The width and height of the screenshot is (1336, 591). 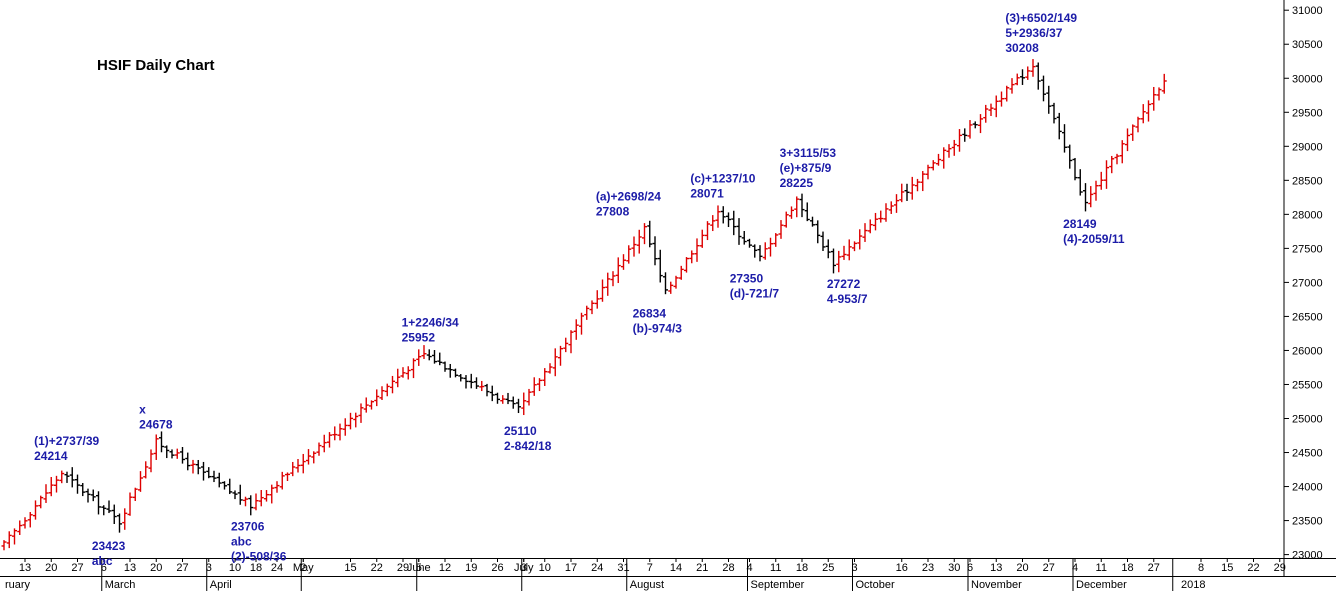 What do you see at coordinates (755, 286) in the screenshot?
I see `annotation-label: 27350 (d)-721/7` at bounding box center [755, 286].